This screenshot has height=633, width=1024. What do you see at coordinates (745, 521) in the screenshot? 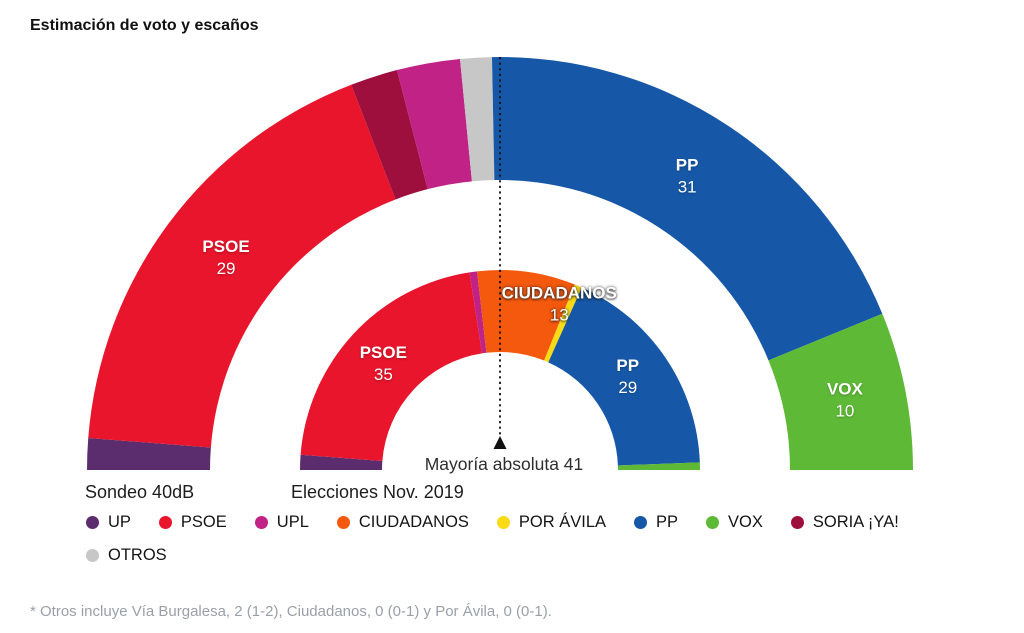
I see `legend-label-vox: VOX` at bounding box center [745, 521].